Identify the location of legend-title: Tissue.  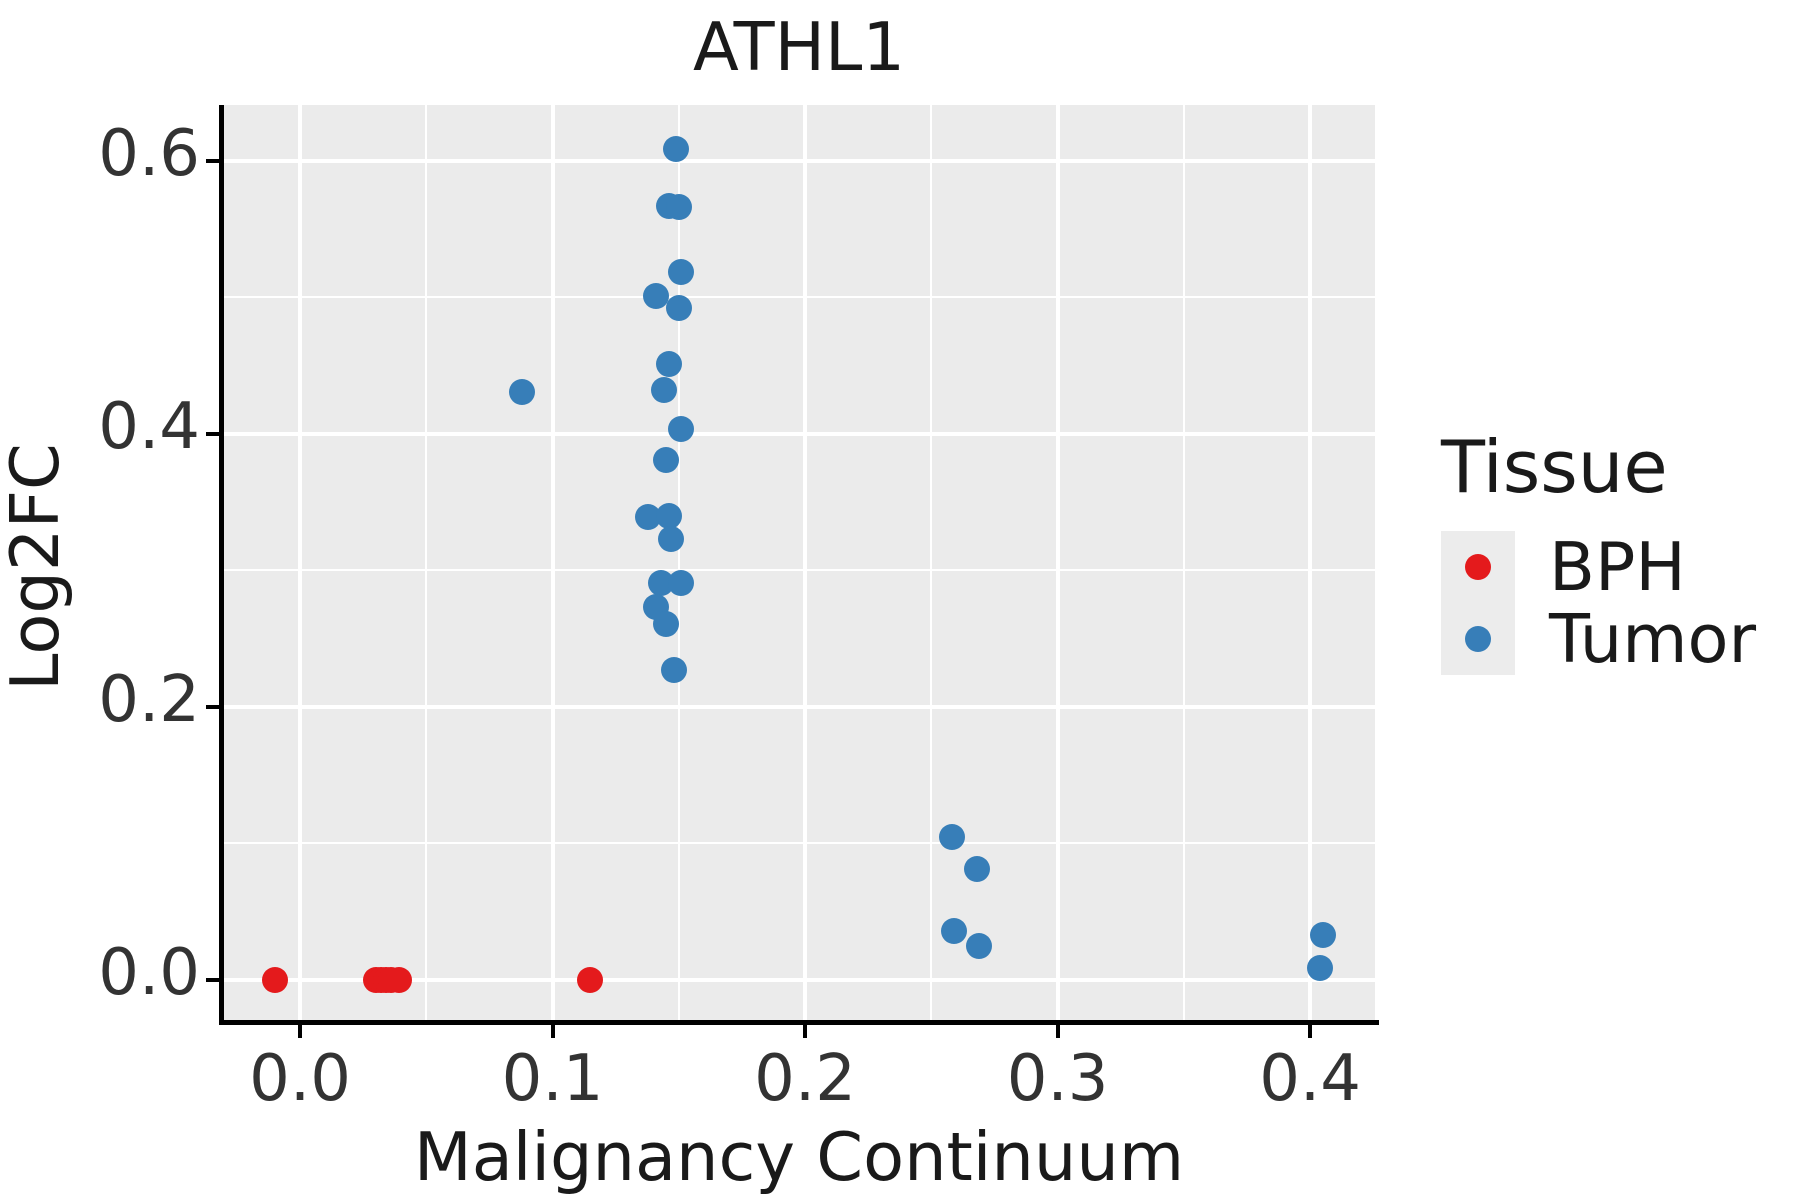
(1554, 467).